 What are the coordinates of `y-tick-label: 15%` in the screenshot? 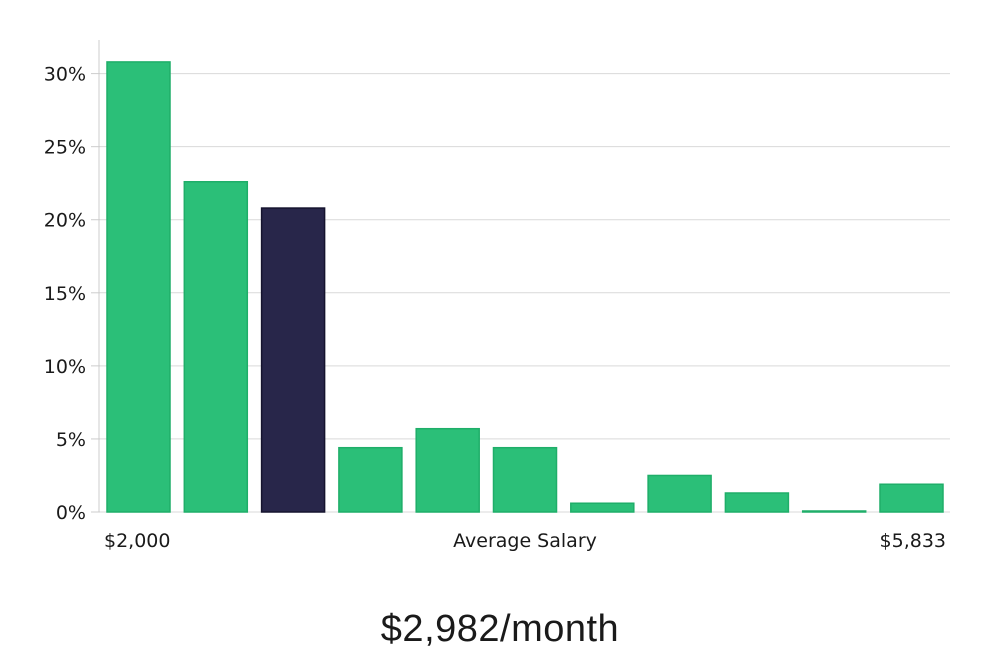 It's located at (65, 294).